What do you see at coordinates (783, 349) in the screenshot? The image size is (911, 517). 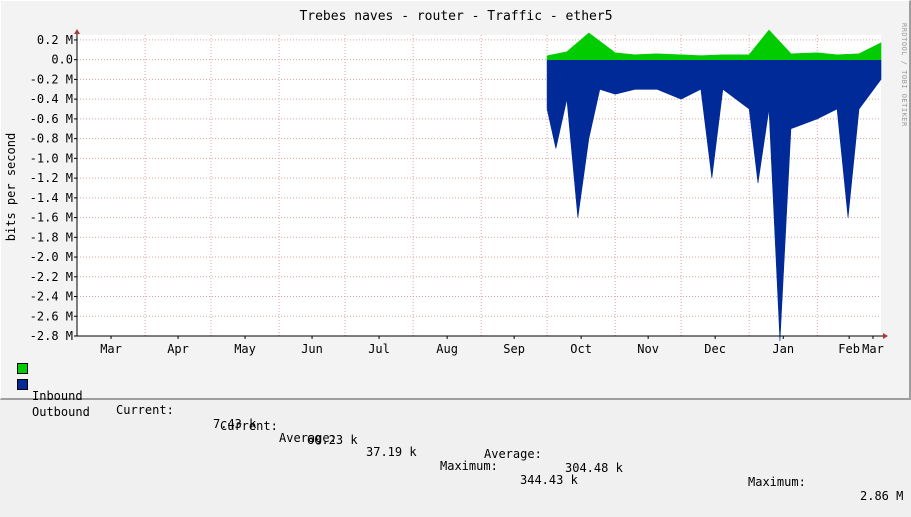 I see `x-tick-label: Jan` at bounding box center [783, 349].